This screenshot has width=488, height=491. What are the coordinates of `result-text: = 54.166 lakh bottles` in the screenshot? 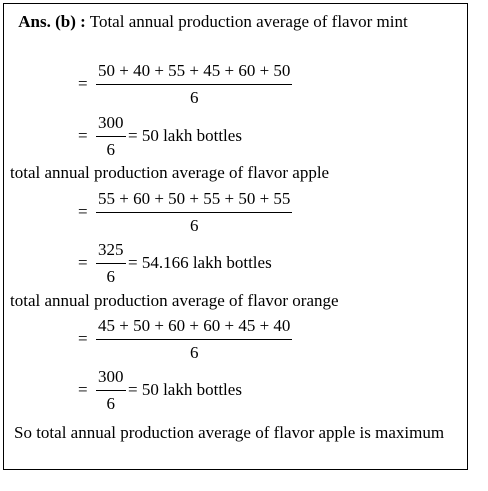 It's located at (200, 262).